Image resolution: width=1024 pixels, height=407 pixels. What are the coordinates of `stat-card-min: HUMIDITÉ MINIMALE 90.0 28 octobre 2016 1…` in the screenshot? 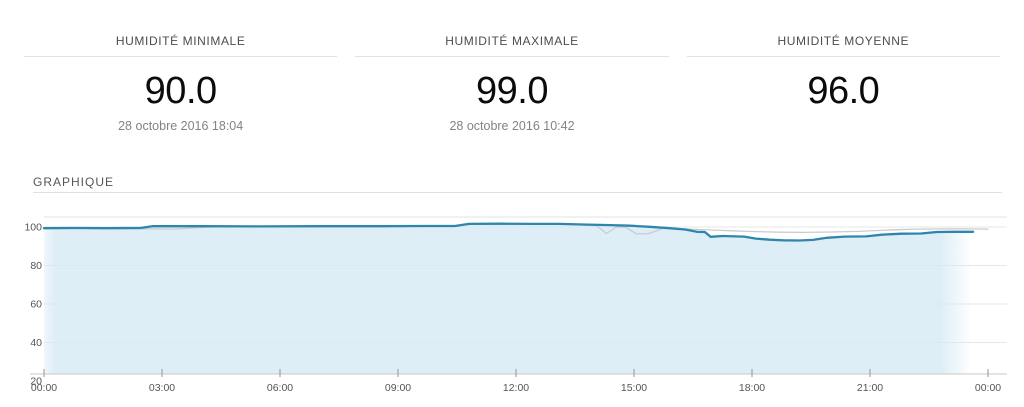 It's located at (181, 84).